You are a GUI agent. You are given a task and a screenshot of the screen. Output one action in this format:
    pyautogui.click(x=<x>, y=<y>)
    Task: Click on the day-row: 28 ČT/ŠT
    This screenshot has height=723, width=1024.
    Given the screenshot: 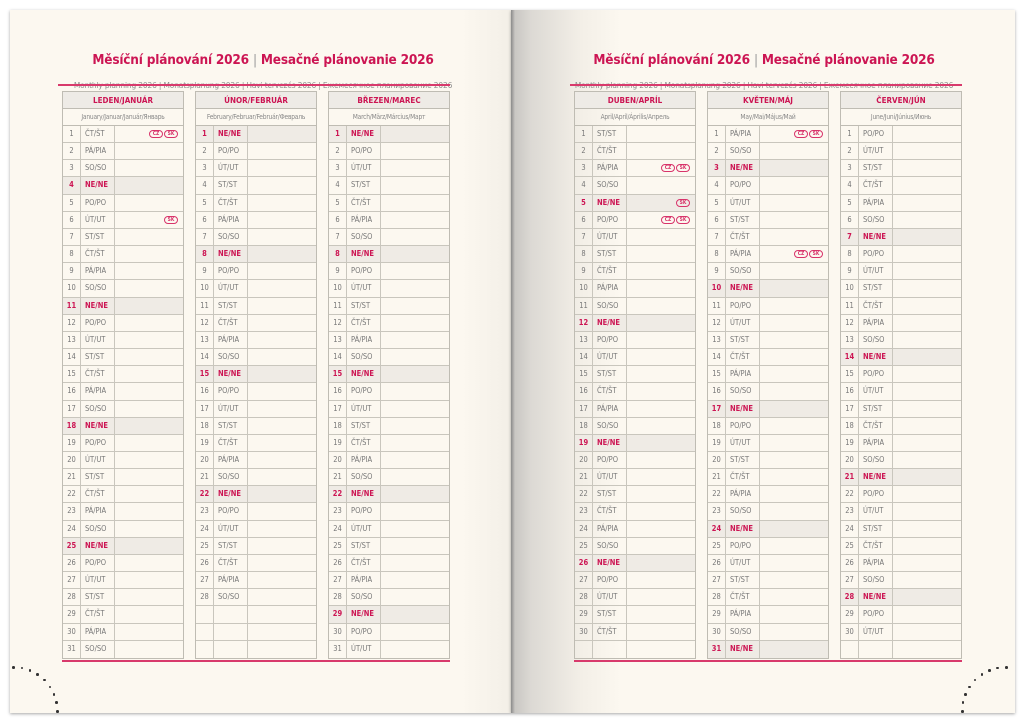 What is the action you would take?
    pyautogui.click(x=768, y=598)
    